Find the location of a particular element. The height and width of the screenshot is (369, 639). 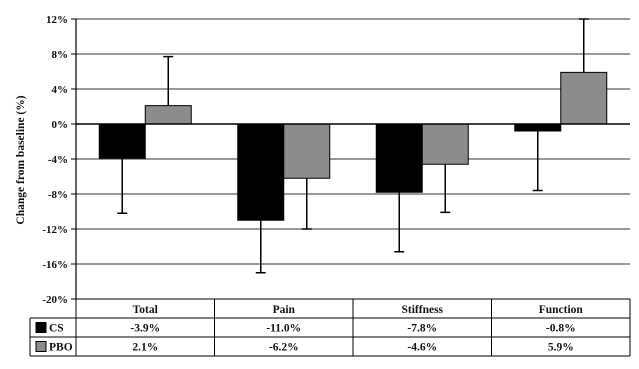

data-label: -0.8% is located at coordinates (561, 329).